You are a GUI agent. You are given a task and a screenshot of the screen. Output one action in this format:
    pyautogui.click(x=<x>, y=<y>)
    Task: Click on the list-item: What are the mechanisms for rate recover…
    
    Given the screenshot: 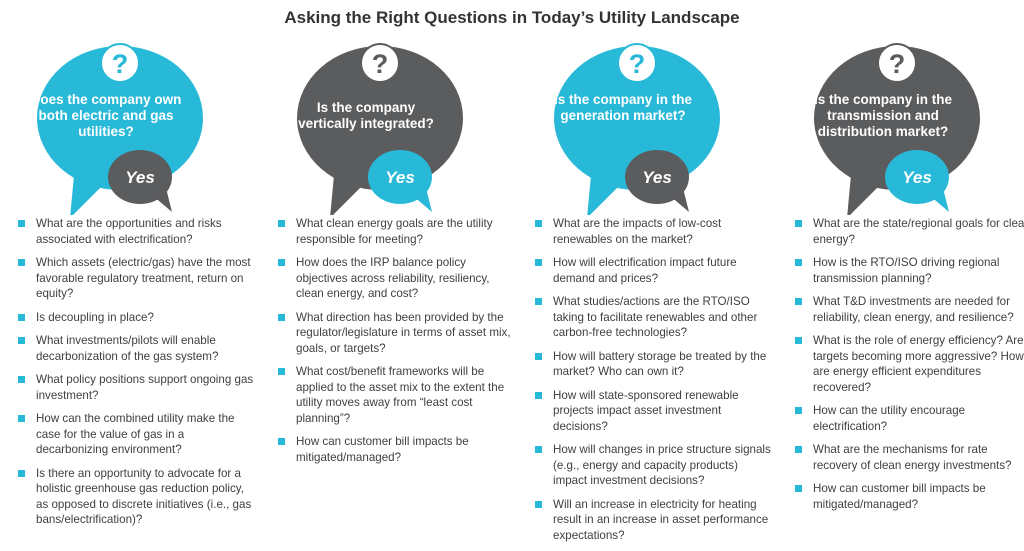 What is the action you would take?
    pyautogui.click(x=909, y=457)
    